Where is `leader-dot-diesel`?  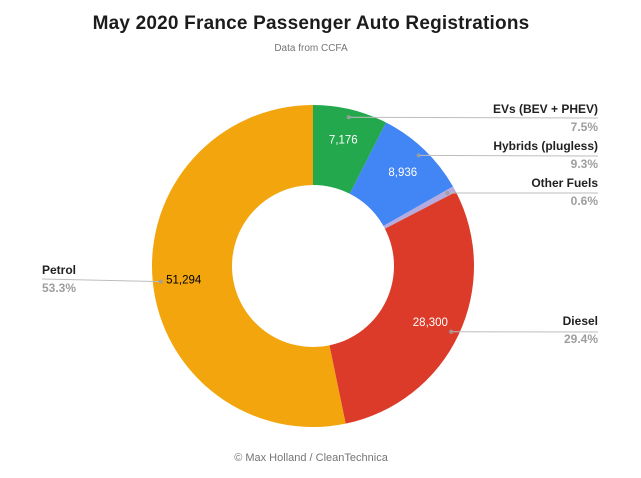 leader-dot-diesel is located at coordinates (451, 331).